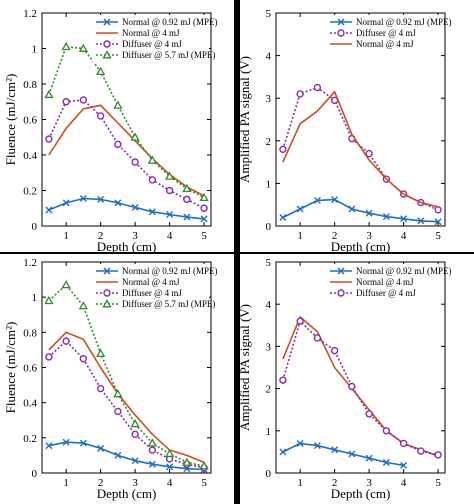 Image resolution: width=474 pixels, height=504 pixels. What do you see at coordinates (269, 99) in the screenshot?
I see `y-tick-label: 3` at bounding box center [269, 99].